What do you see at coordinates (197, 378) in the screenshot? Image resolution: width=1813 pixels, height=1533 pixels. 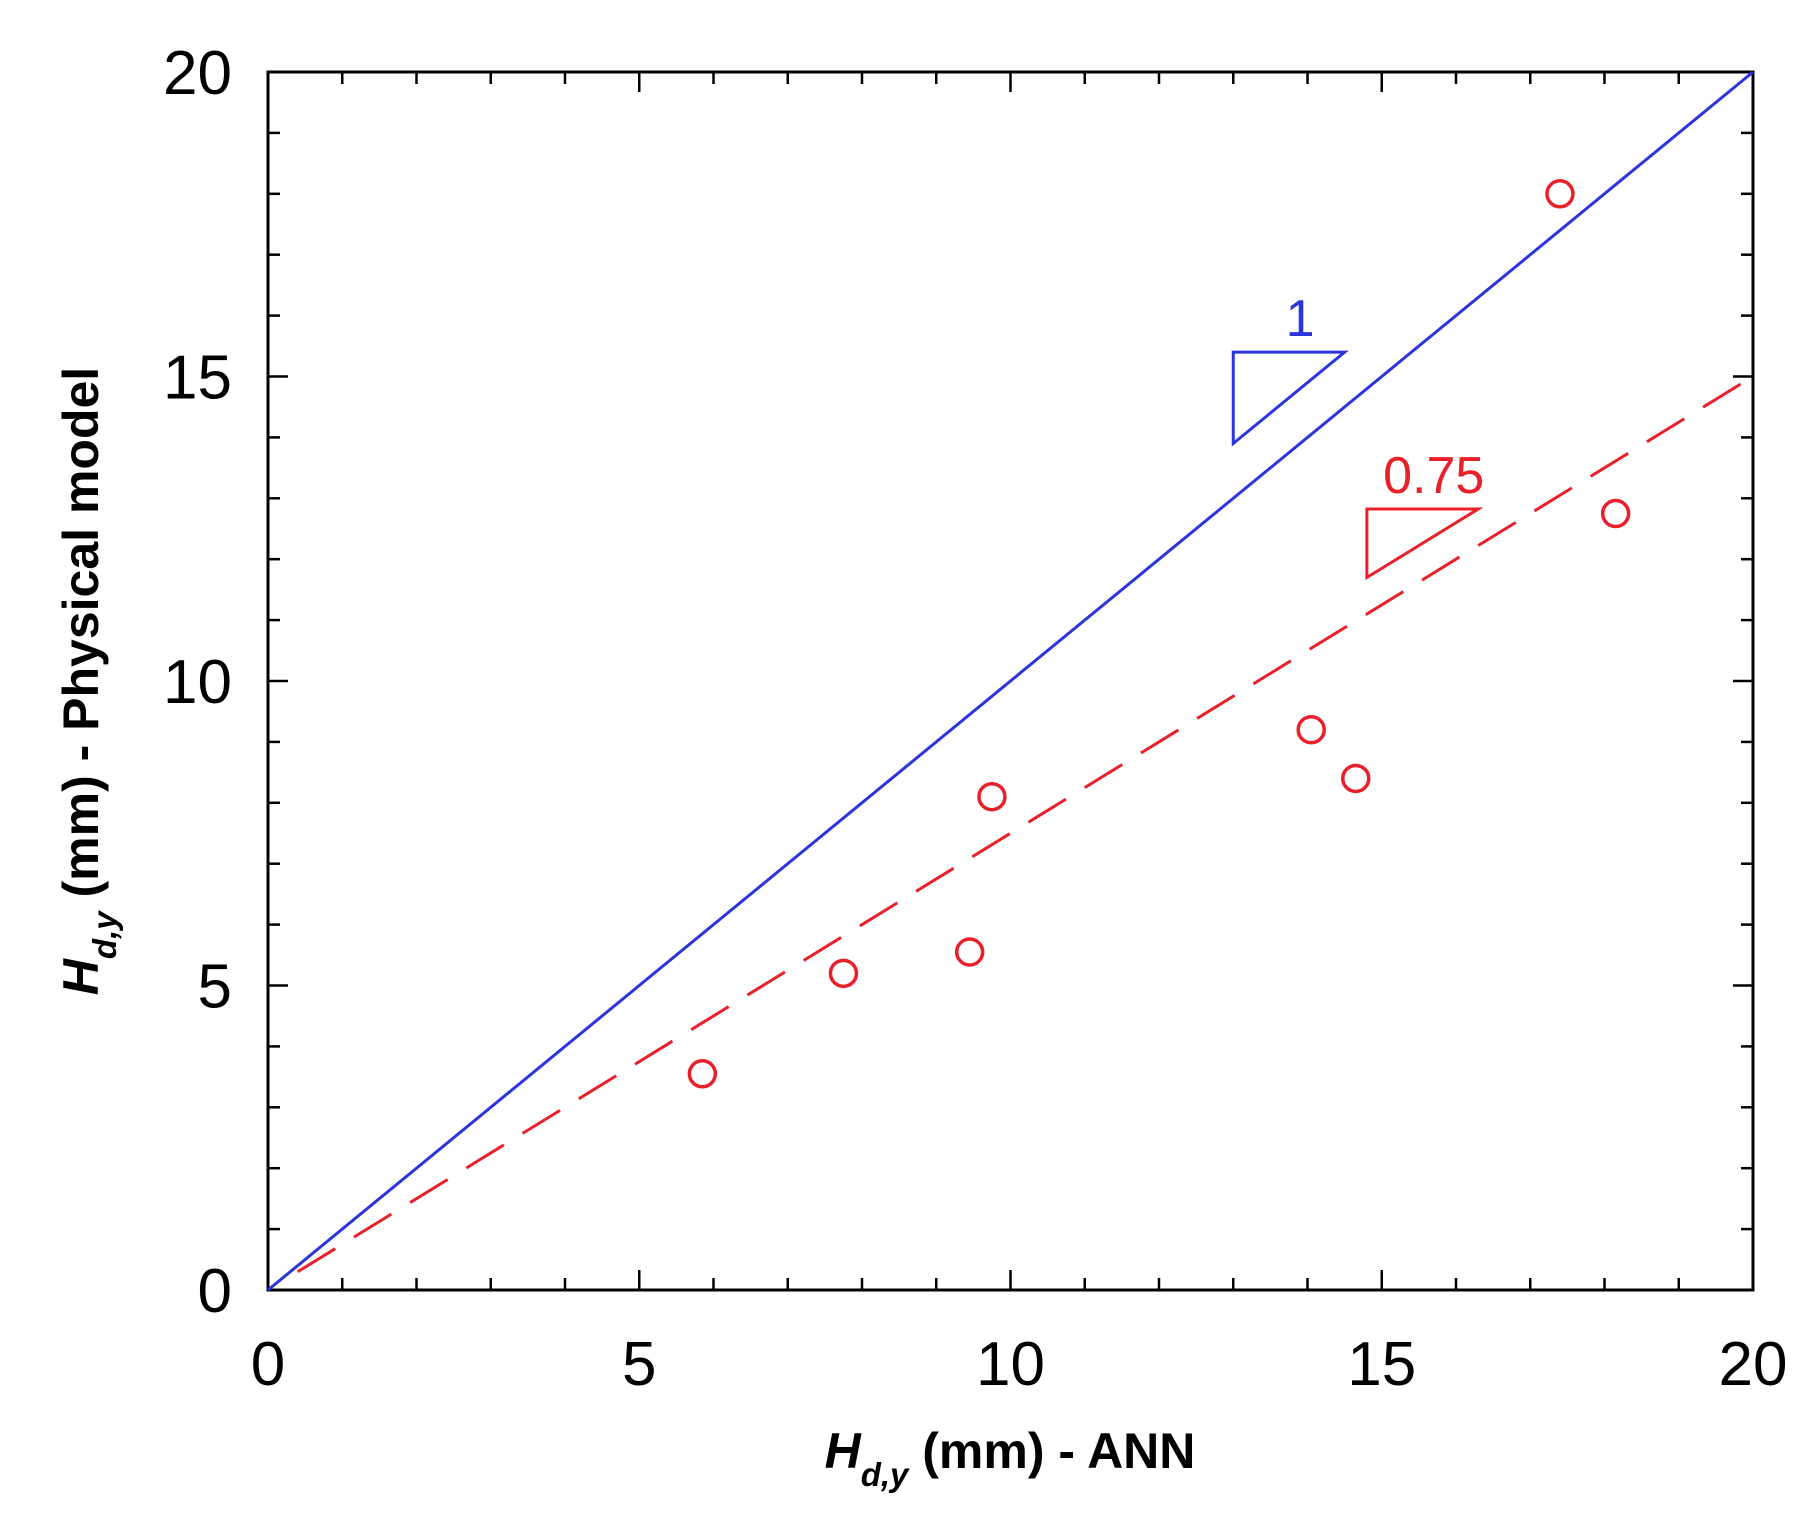 I see `y-tick-label: 15` at bounding box center [197, 378].